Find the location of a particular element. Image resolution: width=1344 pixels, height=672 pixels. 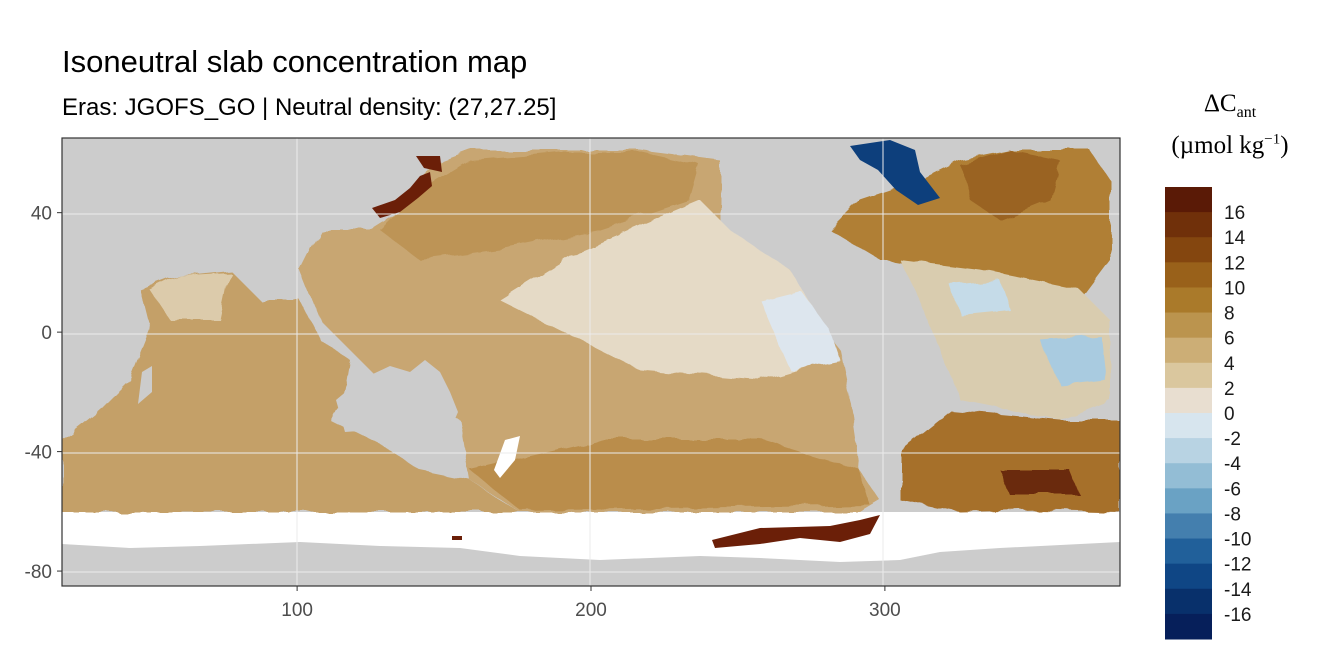

new-zealand-no-data is located at coordinates (507, 457).